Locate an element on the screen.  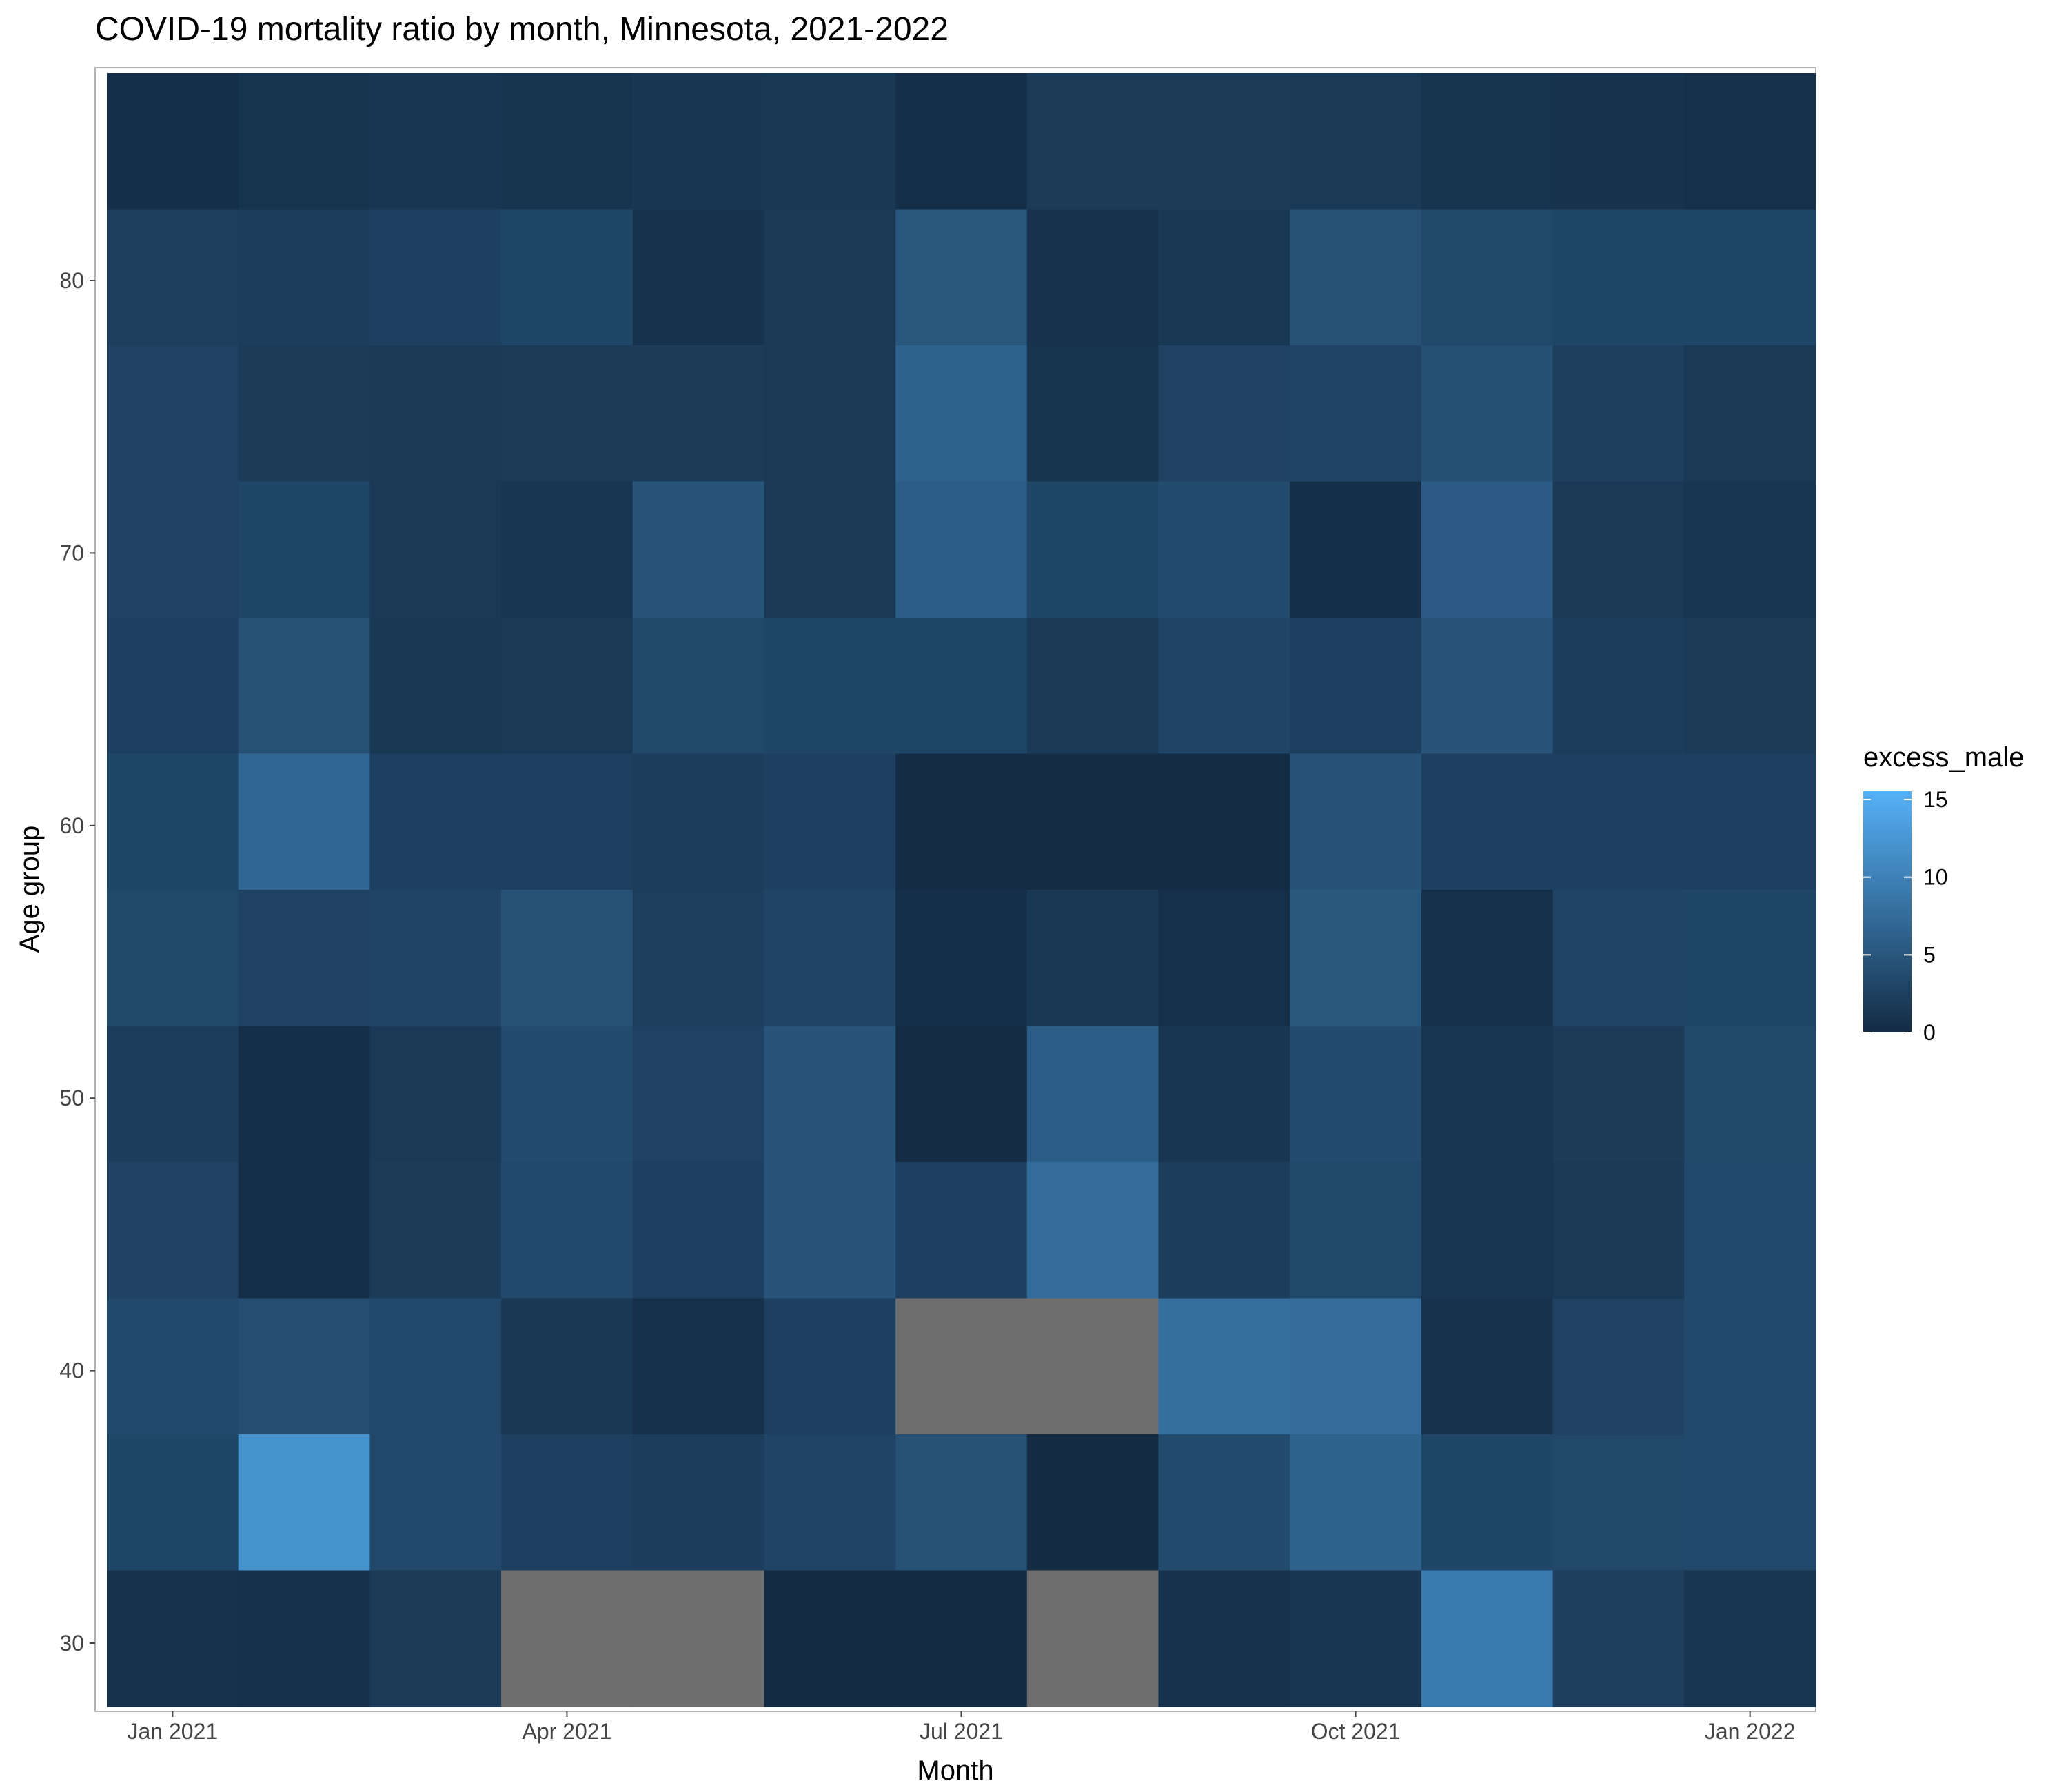
x-tick-label: Jul 2021 is located at coordinates (962, 1731).